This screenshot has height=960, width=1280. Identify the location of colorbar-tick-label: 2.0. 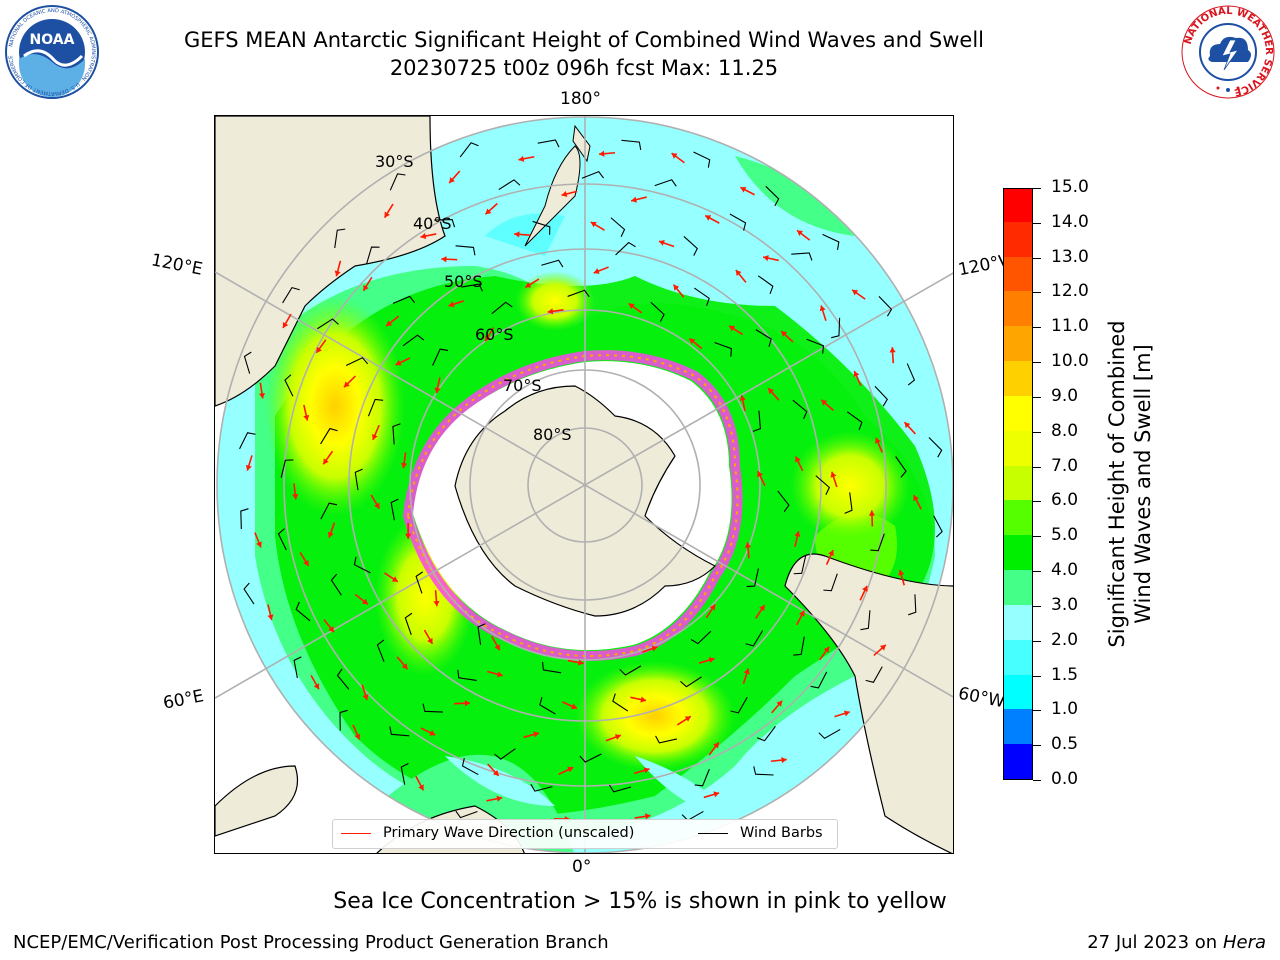
(1065, 639).